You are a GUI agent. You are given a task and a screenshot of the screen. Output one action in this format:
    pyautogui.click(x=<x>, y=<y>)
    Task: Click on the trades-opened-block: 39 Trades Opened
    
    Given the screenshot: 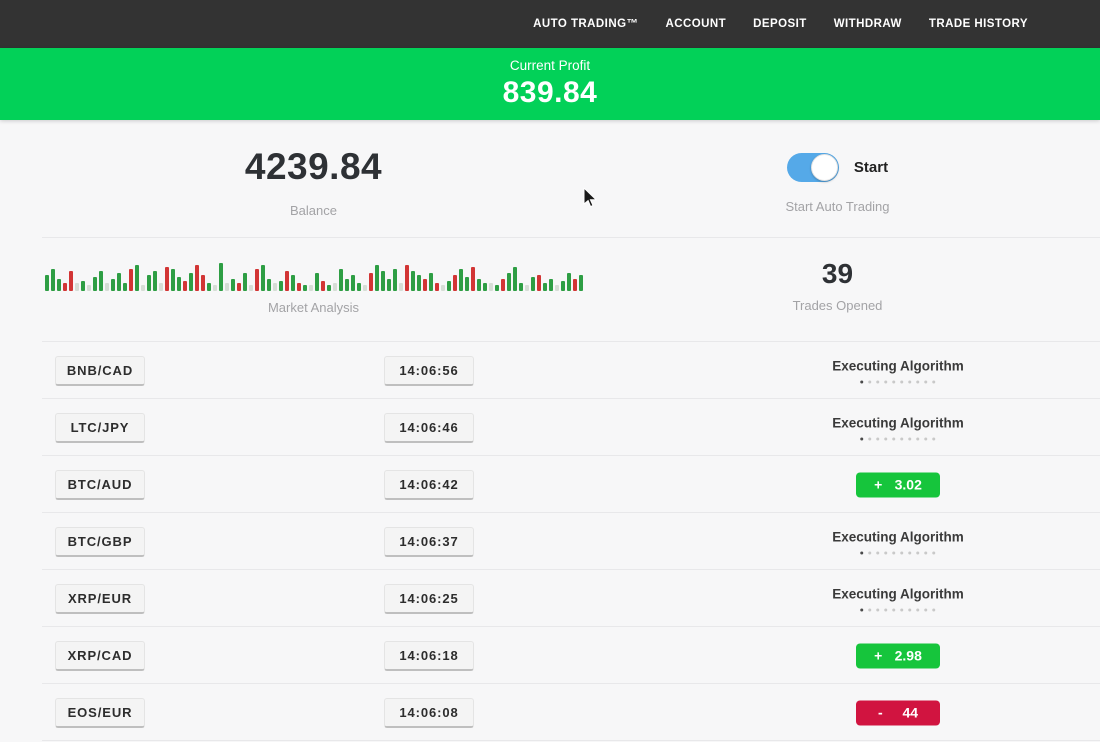 What is the action you would take?
    pyautogui.click(x=863, y=289)
    